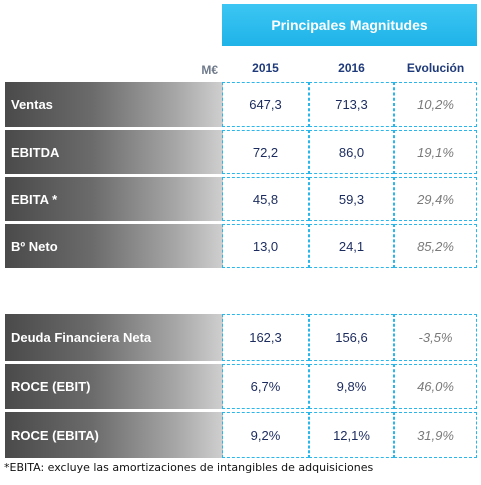  I want to click on cell-bo-neto-evolucion: 85,2%, so click(435, 246).